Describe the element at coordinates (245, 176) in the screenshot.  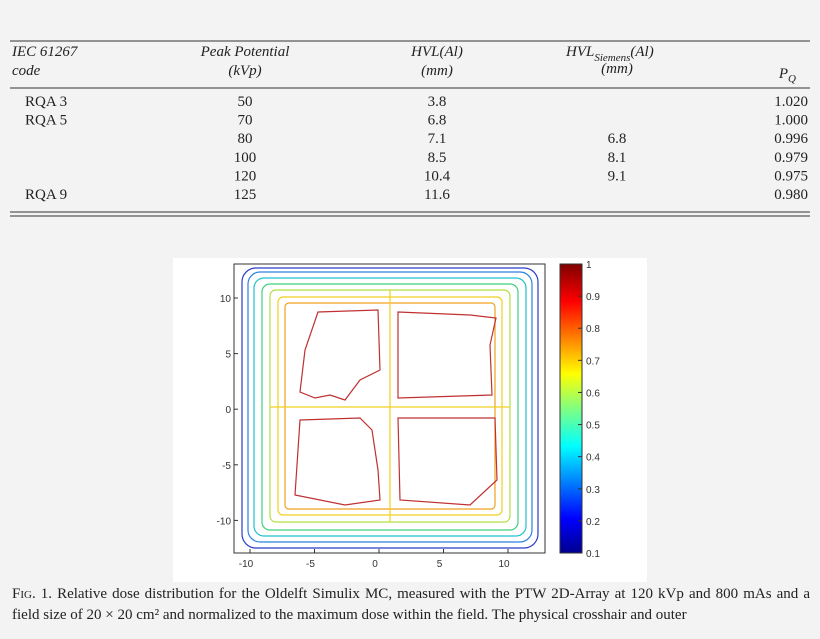
I see `table-cell: 120` at that location.